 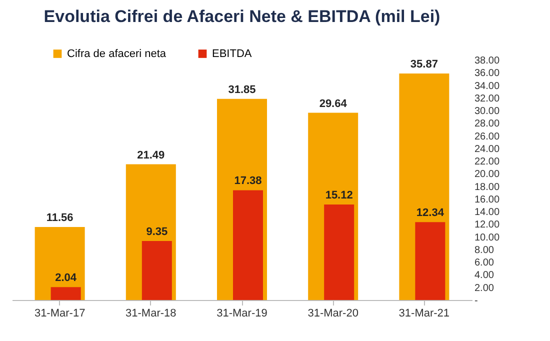 What do you see at coordinates (487, 225) in the screenshot?
I see `y-tick-label: 12.00` at bounding box center [487, 225].